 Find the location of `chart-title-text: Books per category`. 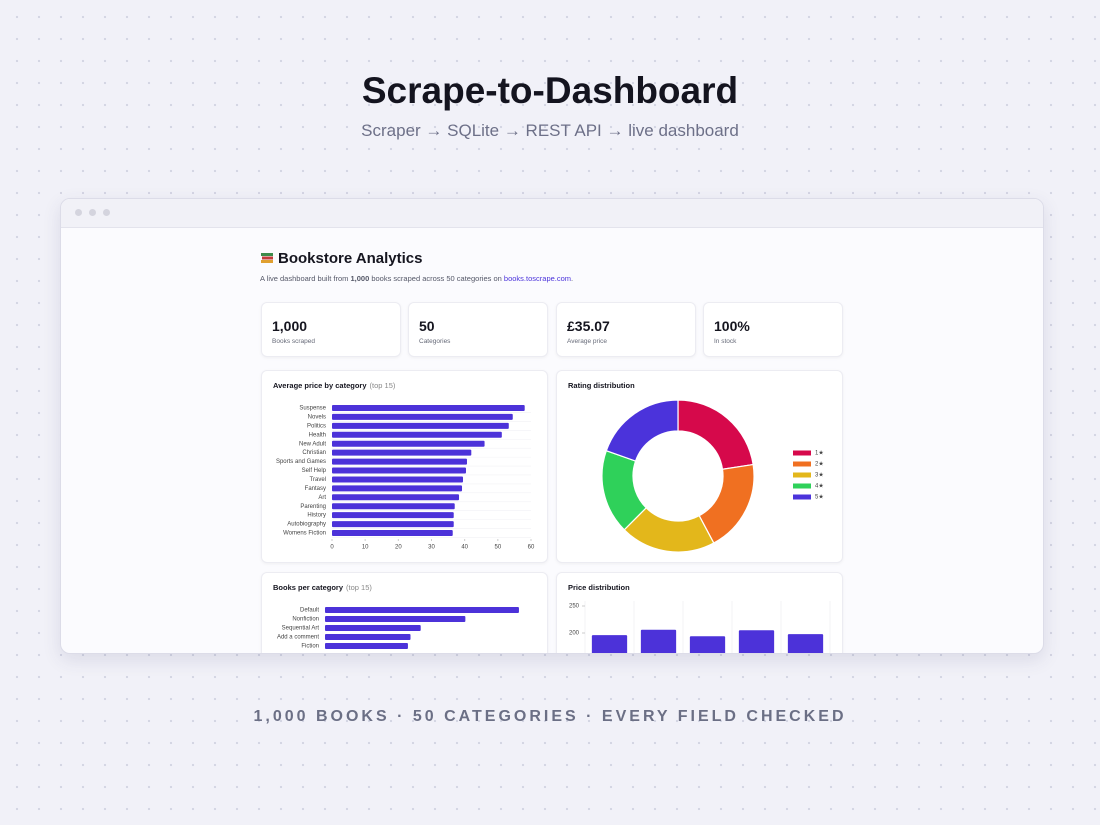

chart-title-text: Books per category is located at coordinates (308, 587).